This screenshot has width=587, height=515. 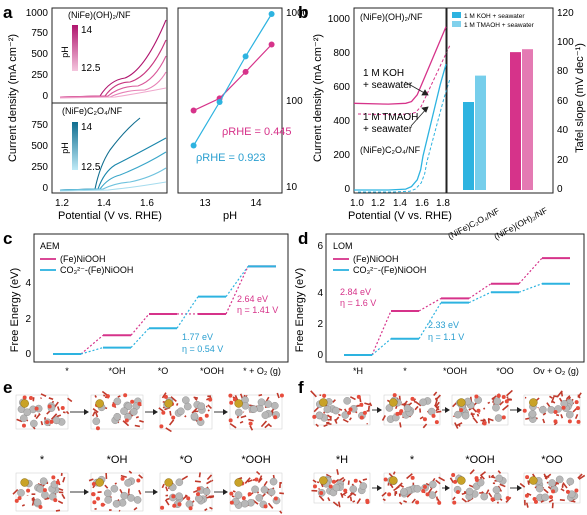 What do you see at coordinates (148, 452) in the screenshot?
I see `panel-e-structures` at bounding box center [148, 452].